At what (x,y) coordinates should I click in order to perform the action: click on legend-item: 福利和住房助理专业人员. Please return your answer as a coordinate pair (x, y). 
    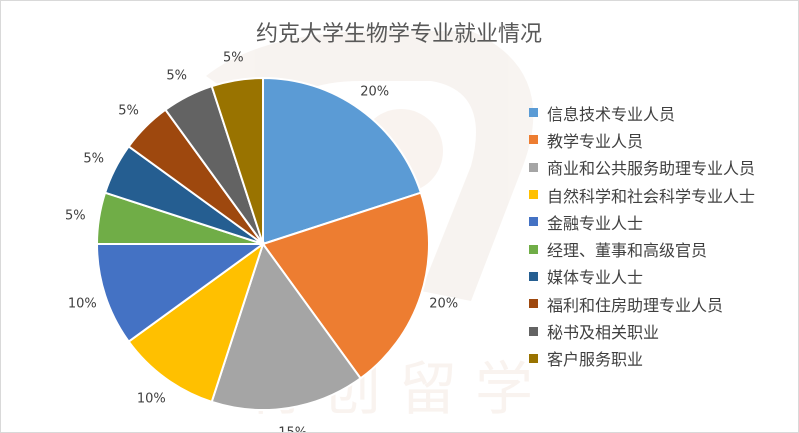
    Looking at the image, I should click on (660, 303).